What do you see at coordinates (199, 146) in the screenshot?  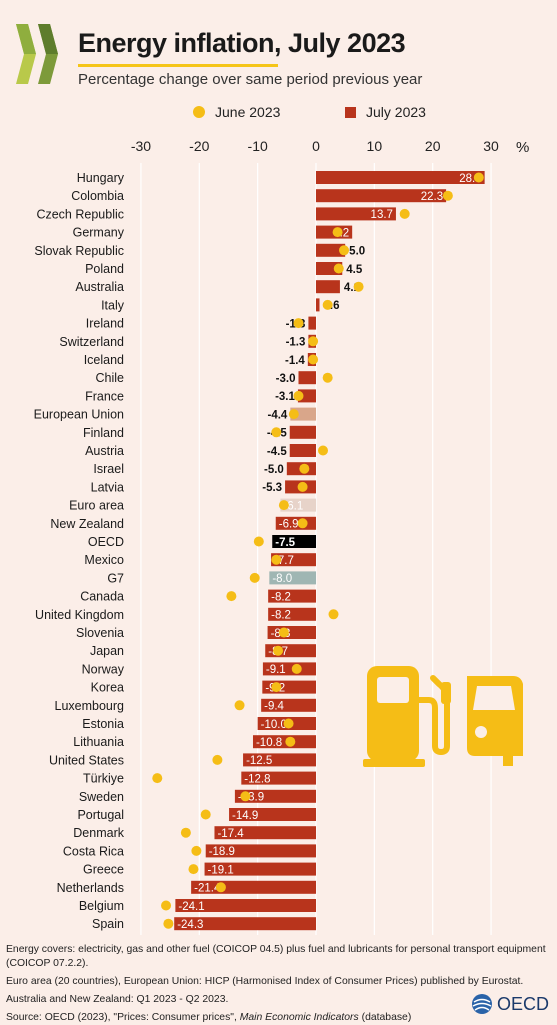 I see `x-tick-label: -20` at bounding box center [199, 146].